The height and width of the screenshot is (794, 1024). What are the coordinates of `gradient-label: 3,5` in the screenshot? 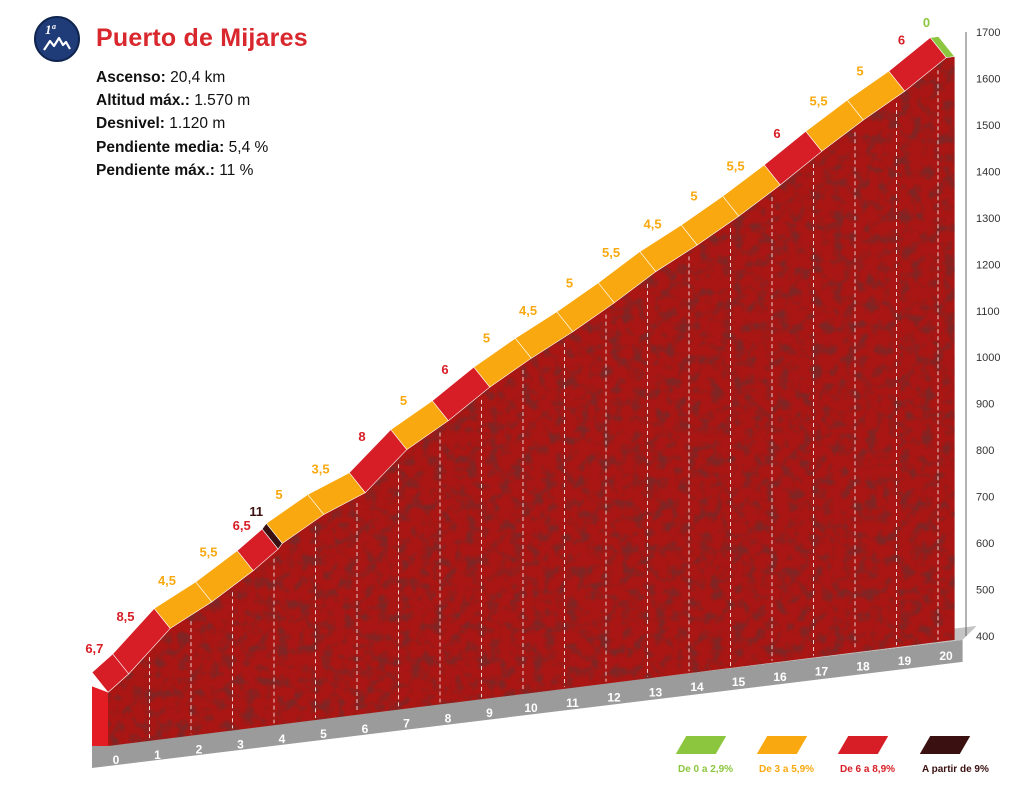 It's located at (321, 469).